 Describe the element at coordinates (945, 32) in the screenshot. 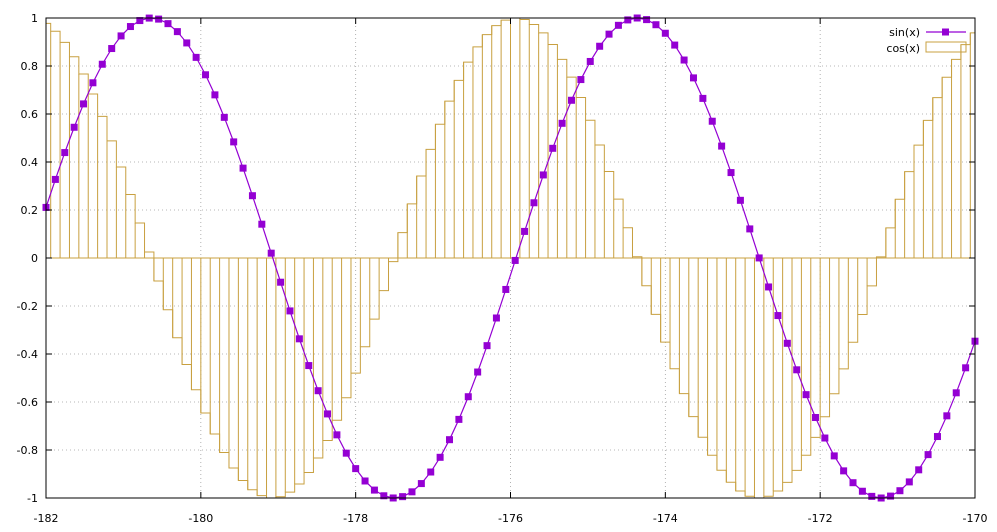

I see `legend-marker-sin` at that location.